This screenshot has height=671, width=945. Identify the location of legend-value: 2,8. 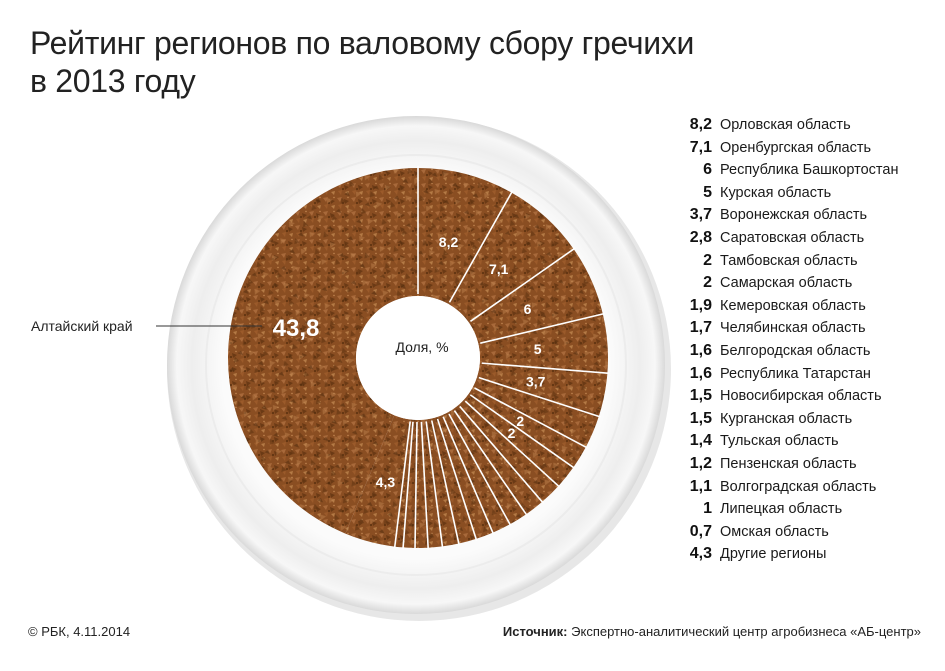
(700, 237).